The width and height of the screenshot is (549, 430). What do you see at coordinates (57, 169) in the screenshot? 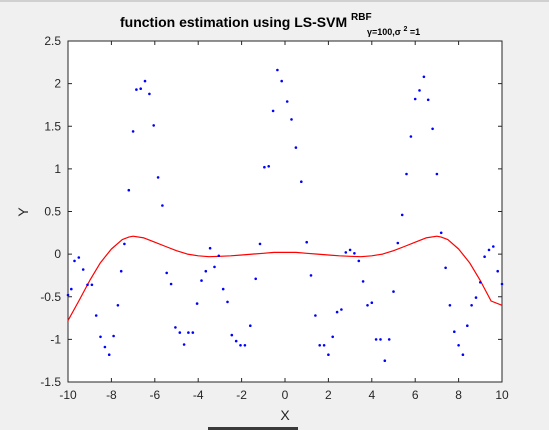
I see `y-tick-label: 1` at bounding box center [57, 169].